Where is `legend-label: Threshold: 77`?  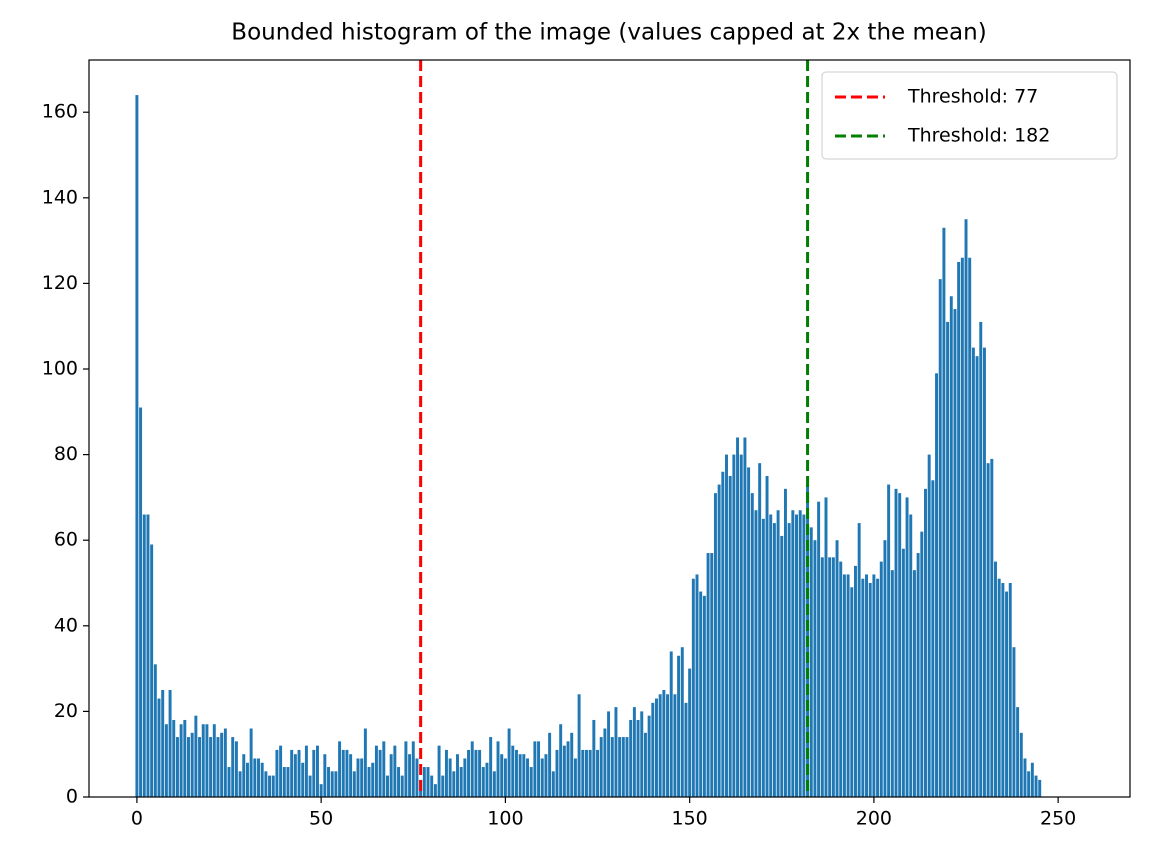
legend-label: Threshold: 77 is located at coordinates (972, 97).